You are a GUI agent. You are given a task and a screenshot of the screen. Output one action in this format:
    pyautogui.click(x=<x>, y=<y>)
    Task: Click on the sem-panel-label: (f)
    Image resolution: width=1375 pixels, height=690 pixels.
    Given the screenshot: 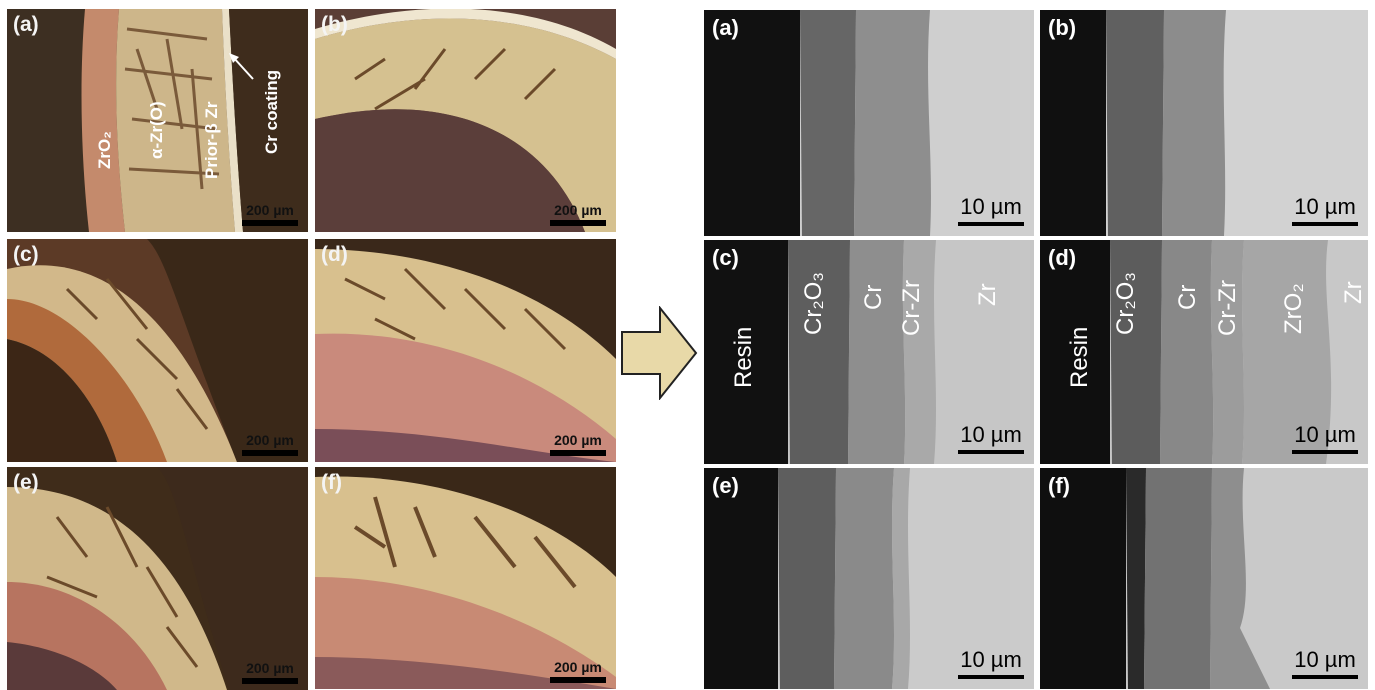 What is the action you would take?
    pyautogui.click(x=1059, y=485)
    